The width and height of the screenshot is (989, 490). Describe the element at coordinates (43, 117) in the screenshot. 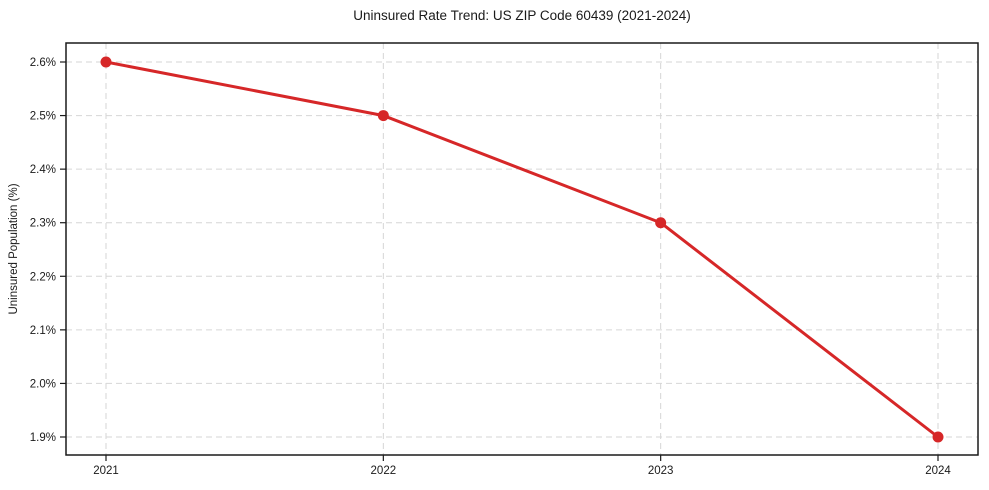

I see `y-tick-label: 2.5%` at that location.